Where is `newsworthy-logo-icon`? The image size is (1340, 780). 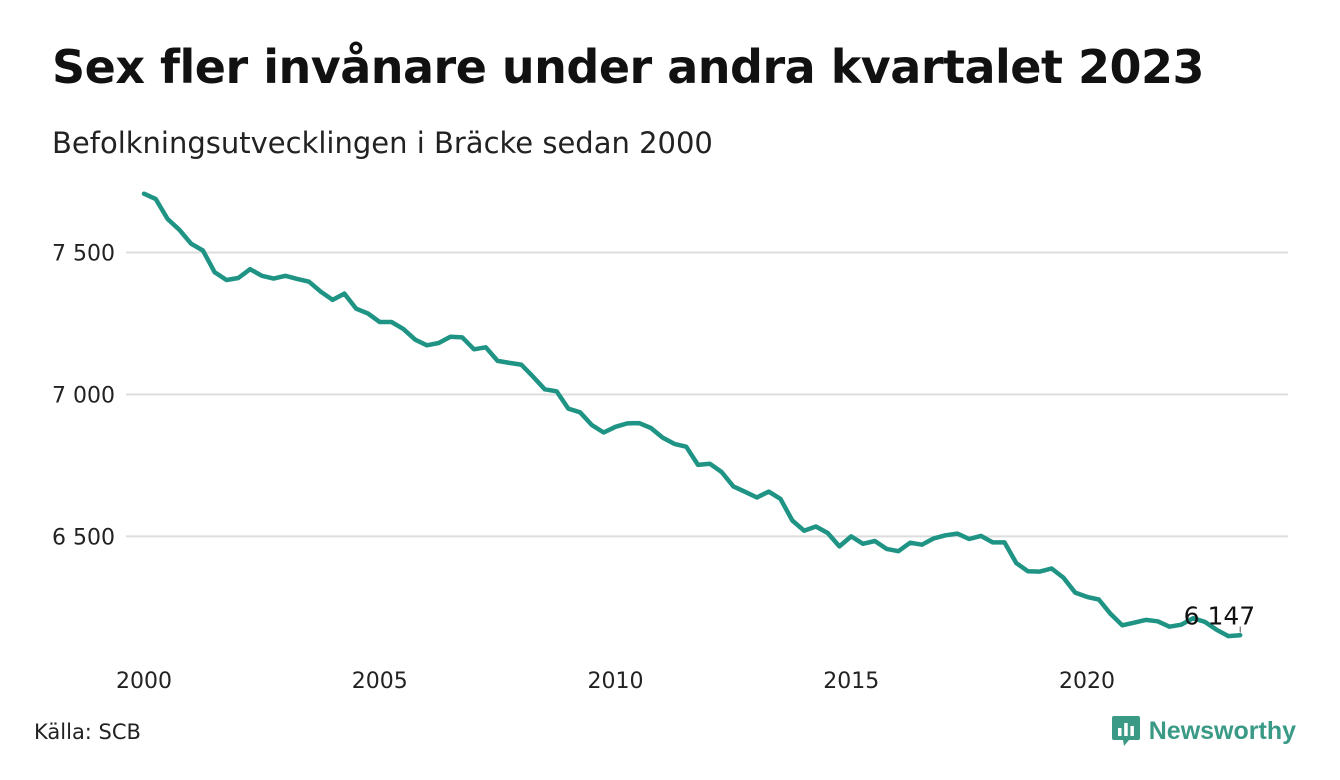
newsworthy-logo-icon is located at coordinates (1125, 731).